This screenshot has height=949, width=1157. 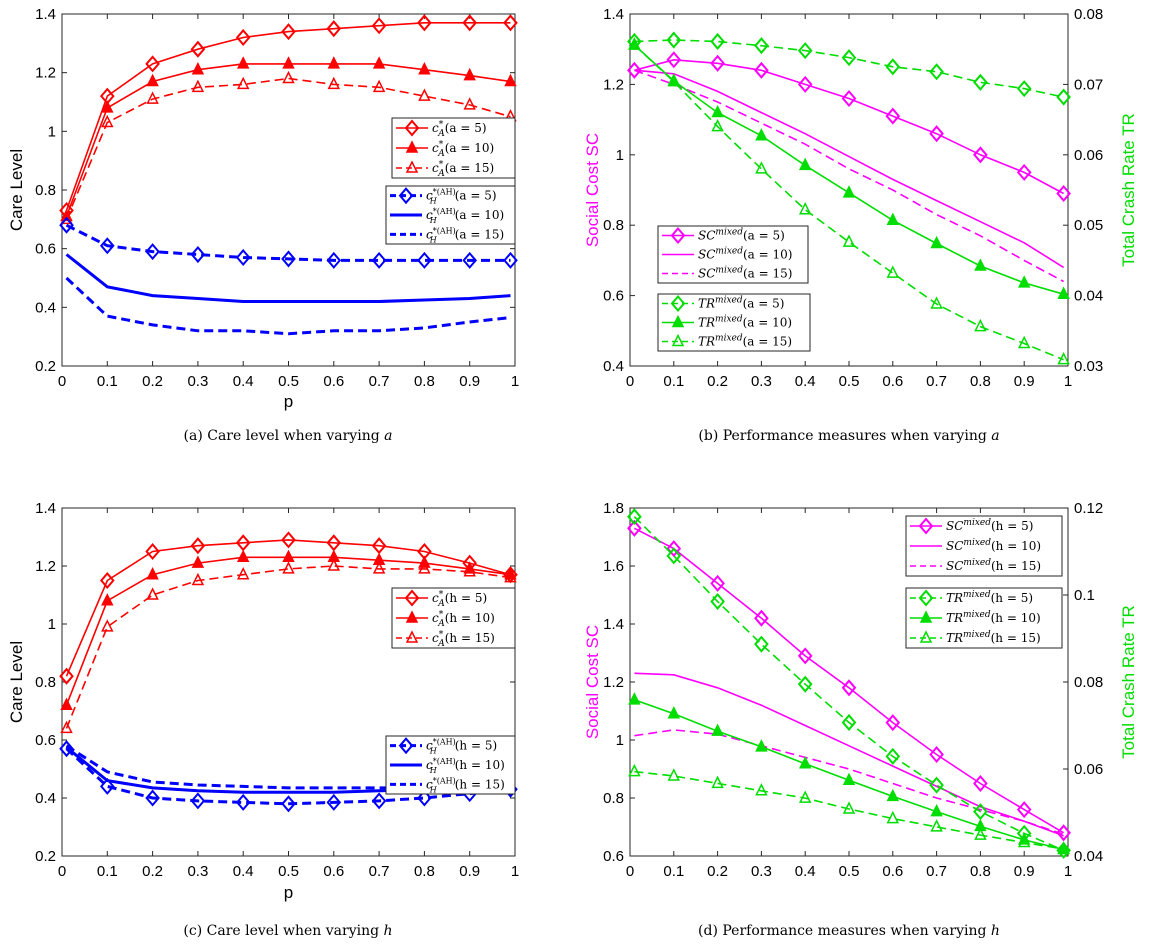 What do you see at coordinates (459, 599) in the screenshot?
I see `legend-entry-label: c* A(h = 5)` at bounding box center [459, 599].